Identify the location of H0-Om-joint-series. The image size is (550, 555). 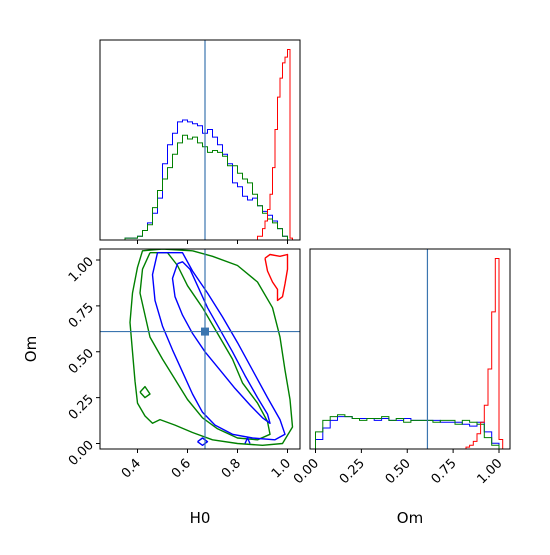
(211, 347).